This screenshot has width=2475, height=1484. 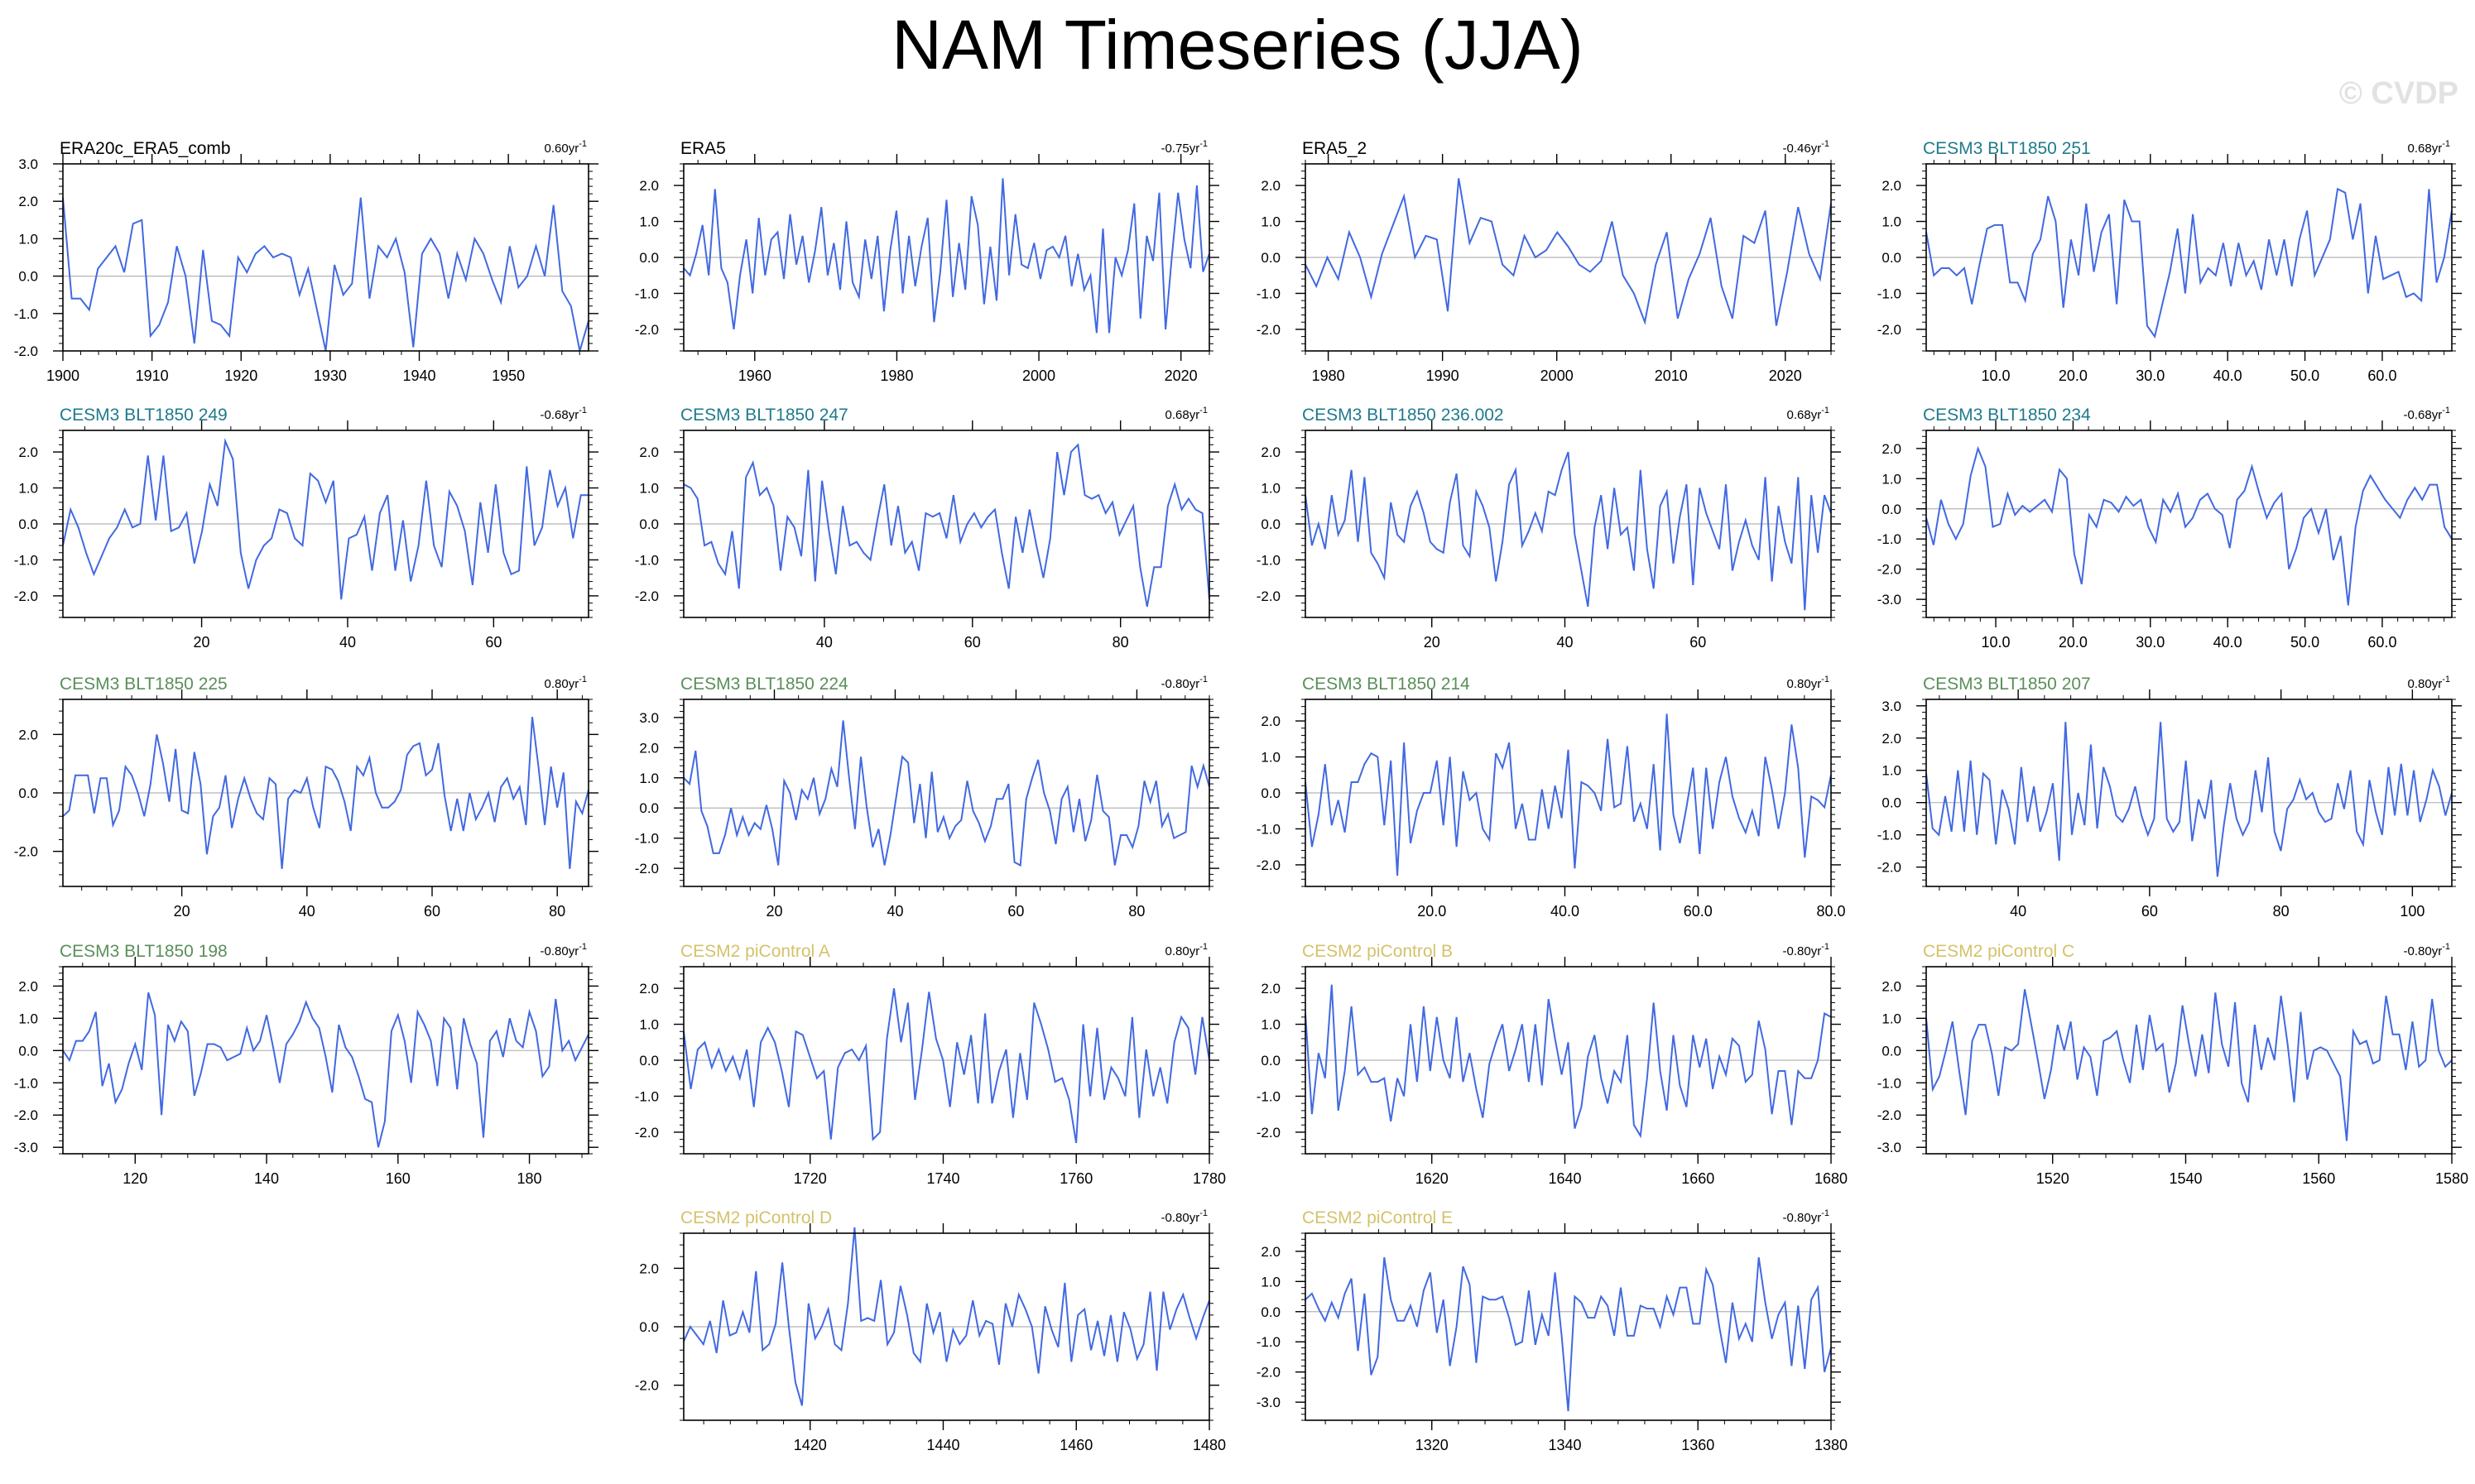 I want to click on x-tick-label: 1320, so click(x=1432, y=1445).